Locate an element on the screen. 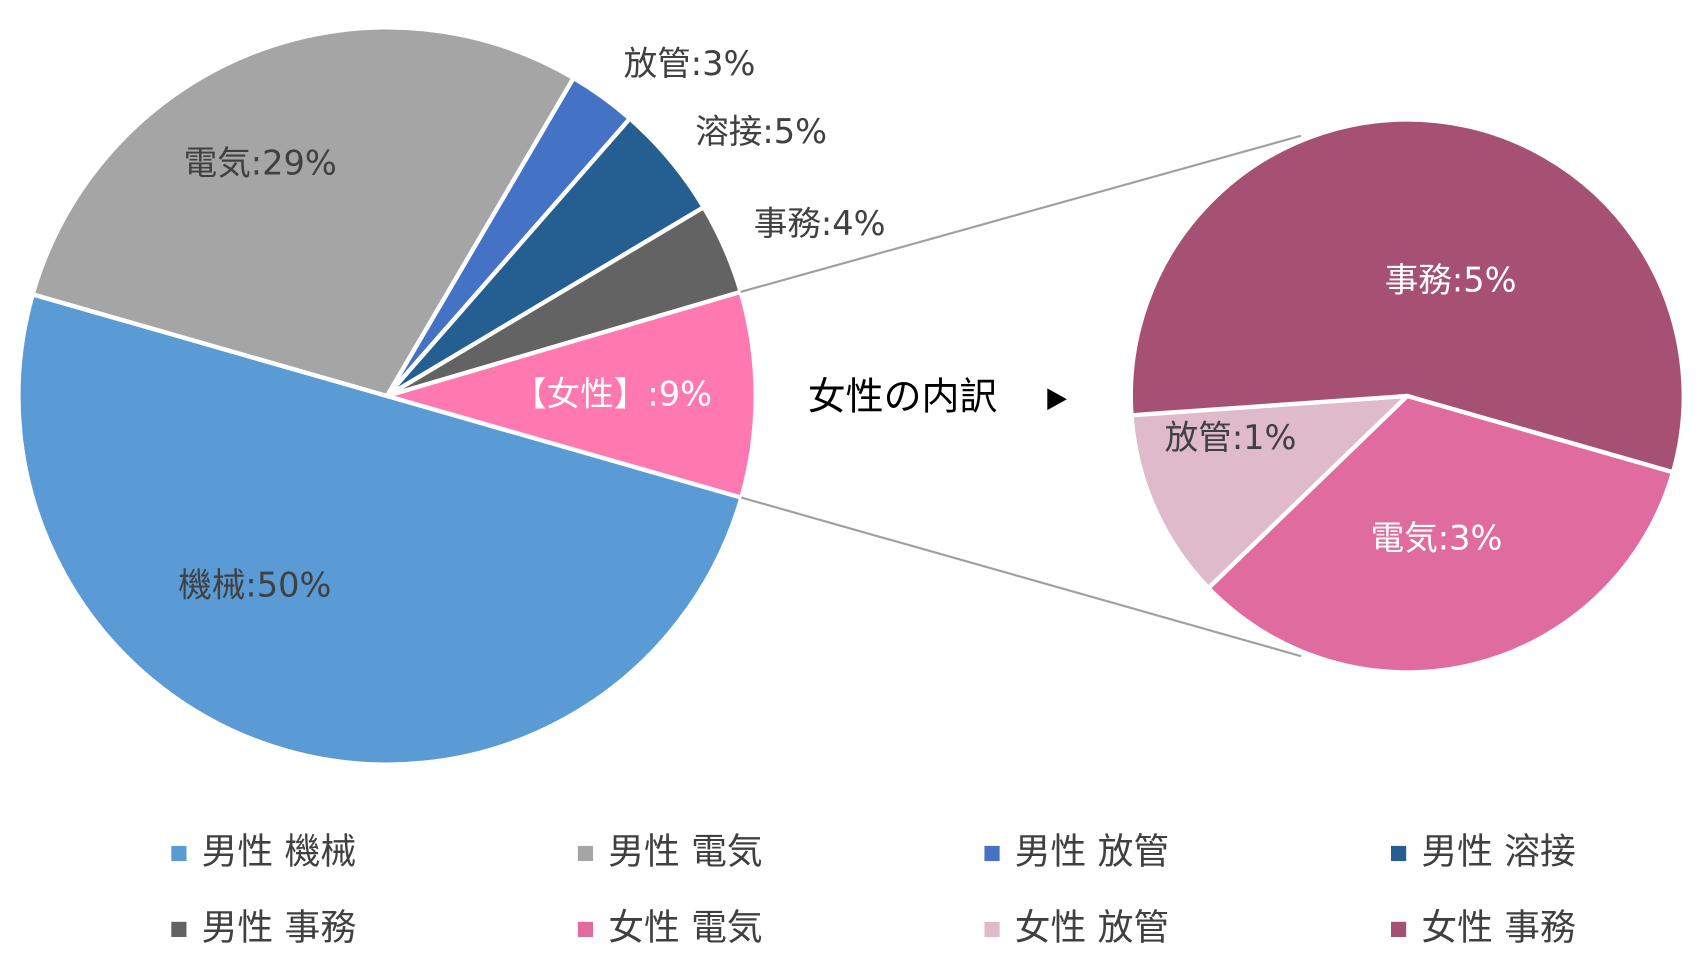 Image resolution: width=1700 pixels, height=973 pixels. data-label: 電気:3% is located at coordinates (1437, 538).